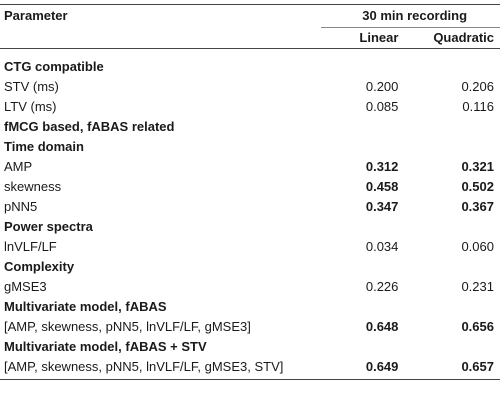 Image resolution: width=500 pixels, height=403 pixels. Describe the element at coordinates (250, 53) in the screenshot. I see `spacer-row` at that location.